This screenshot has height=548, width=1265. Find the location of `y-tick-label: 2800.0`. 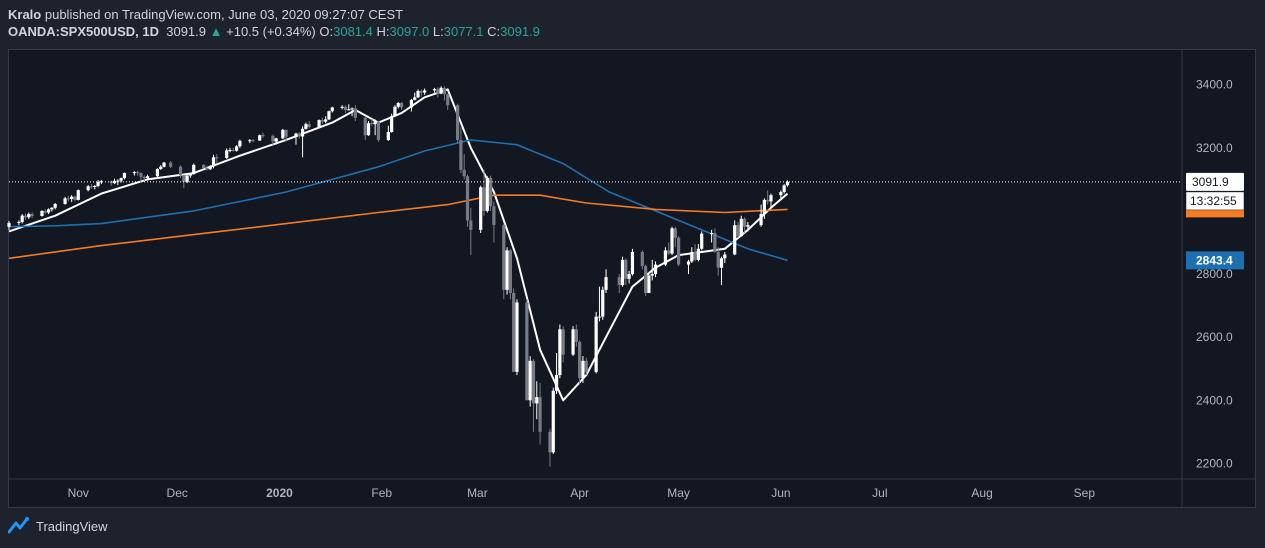

y-tick-label: 2800.0 is located at coordinates (1214, 274).